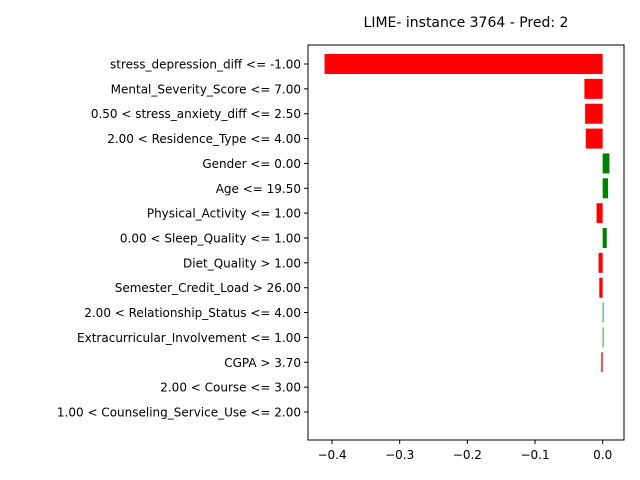  What do you see at coordinates (262, 363) in the screenshot?
I see `y-tick-label: CGPA > 3.70` at bounding box center [262, 363].